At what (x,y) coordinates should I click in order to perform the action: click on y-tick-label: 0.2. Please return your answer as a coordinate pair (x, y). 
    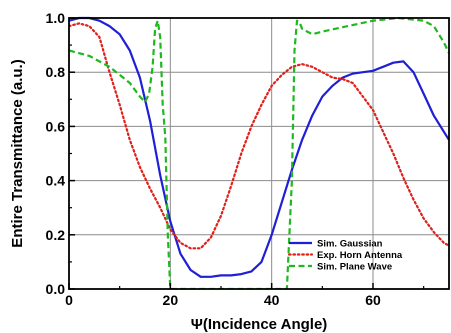
    Looking at the image, I should click on (56, 235).